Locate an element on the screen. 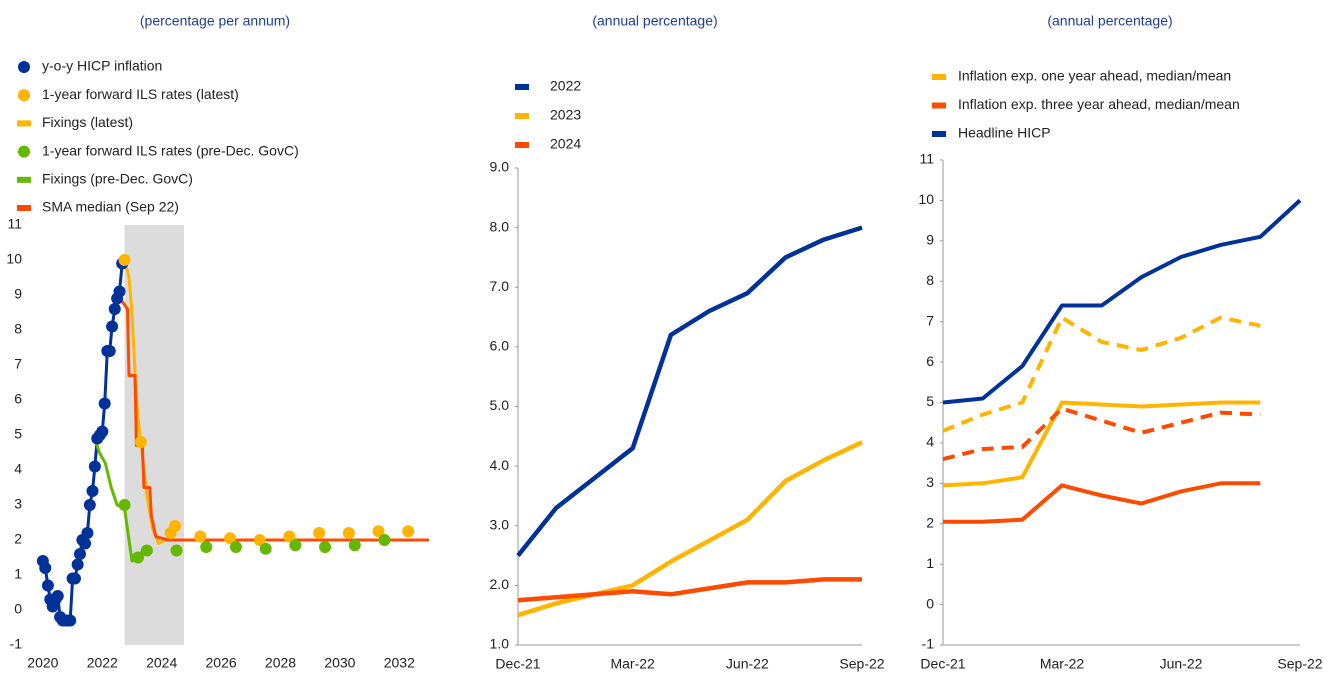 Image resolution: width=1331 pixels, height=675 pixels. y-tick-label: 8.0 is located at coordinates (500, 226).